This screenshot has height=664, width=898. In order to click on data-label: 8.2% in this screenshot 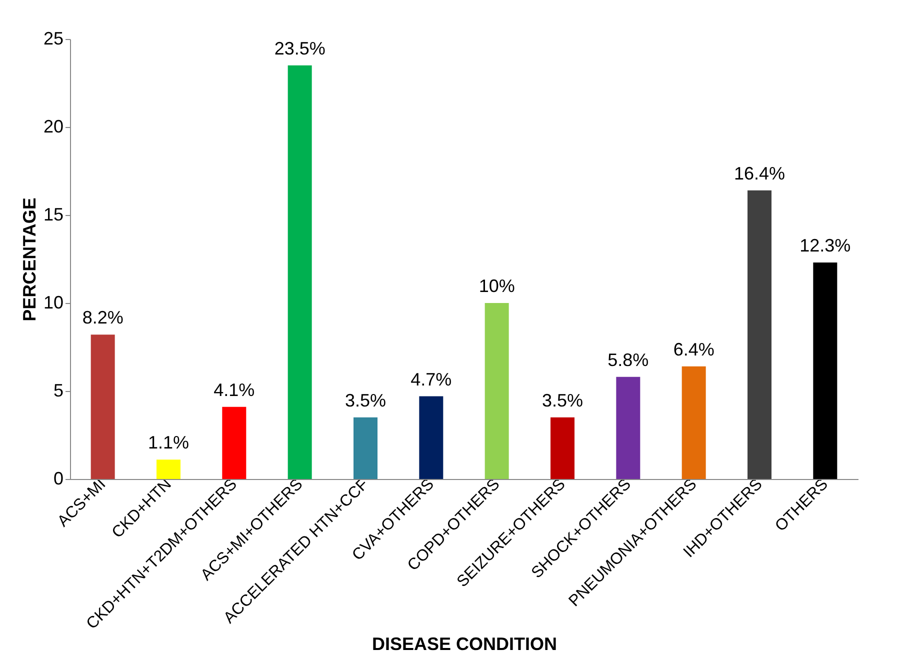, I will do `click(103, 318)`.